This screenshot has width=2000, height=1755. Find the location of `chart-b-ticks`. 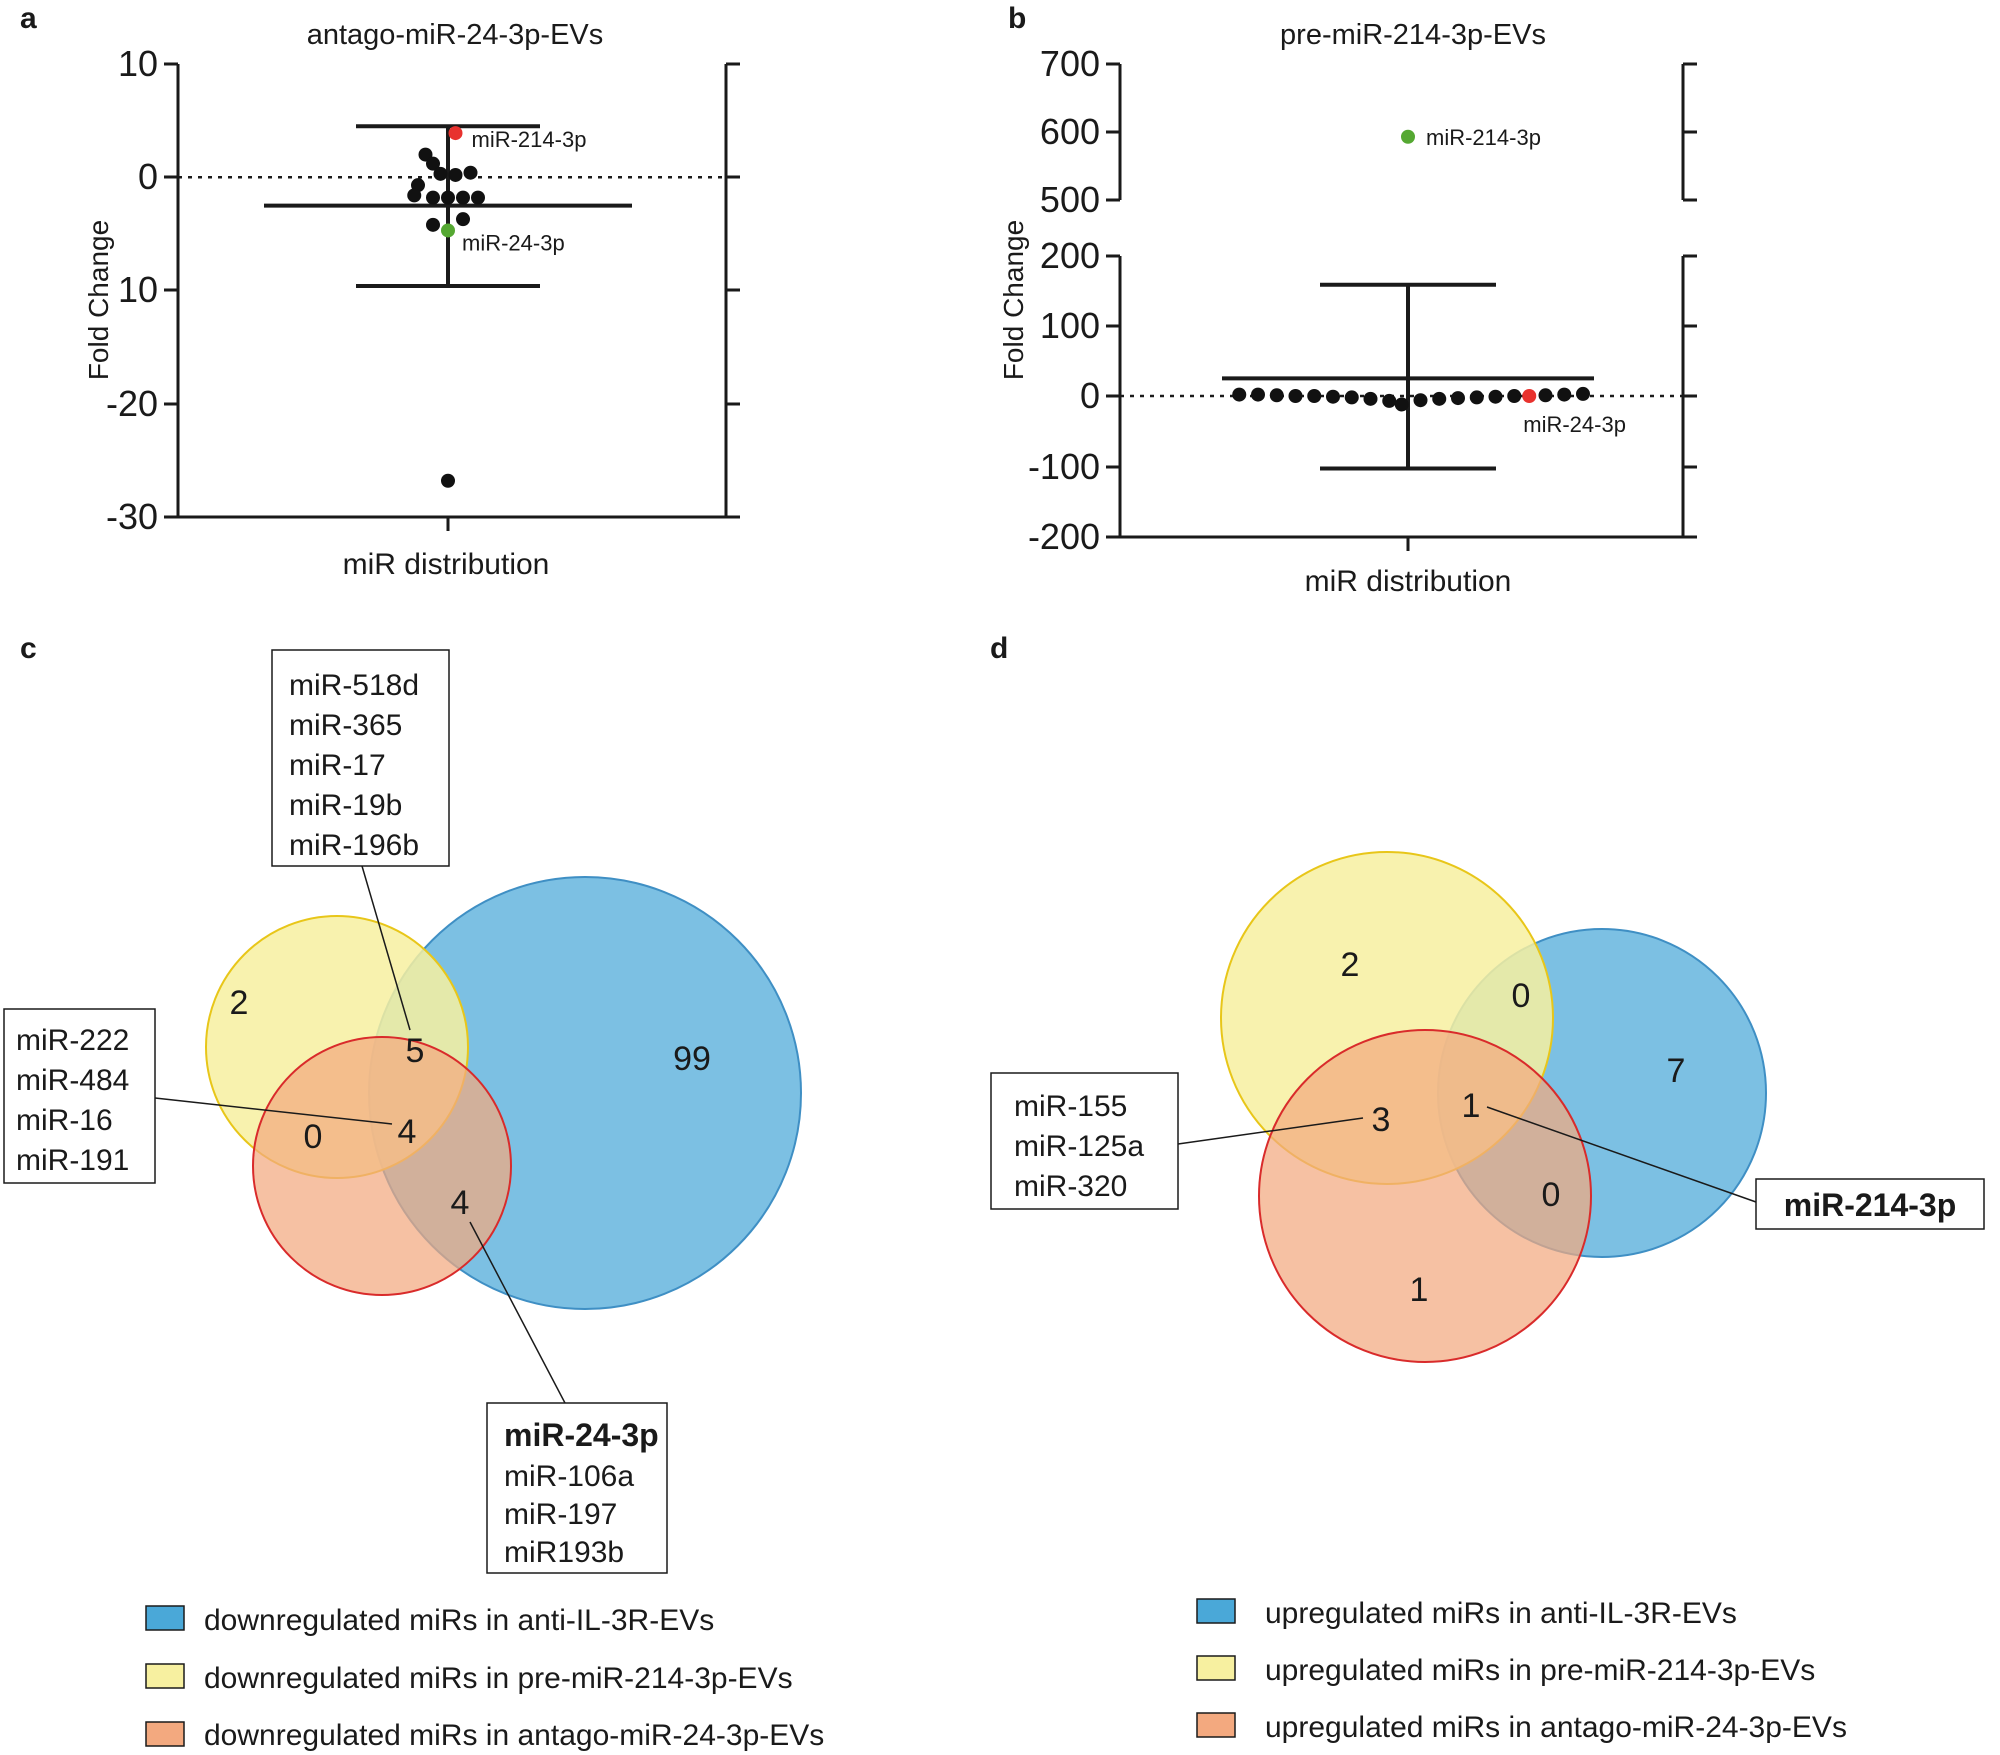

chart-b-ticks is located at coordinates (1401, 300).